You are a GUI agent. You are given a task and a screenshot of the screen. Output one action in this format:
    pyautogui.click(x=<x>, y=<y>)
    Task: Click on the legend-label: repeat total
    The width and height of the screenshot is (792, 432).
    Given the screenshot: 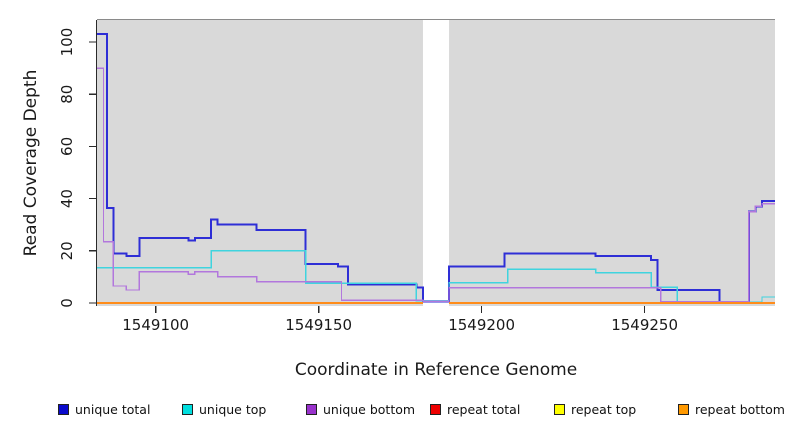 What is the action you would take?
    pyautogui.click(x=484, y=409)
    